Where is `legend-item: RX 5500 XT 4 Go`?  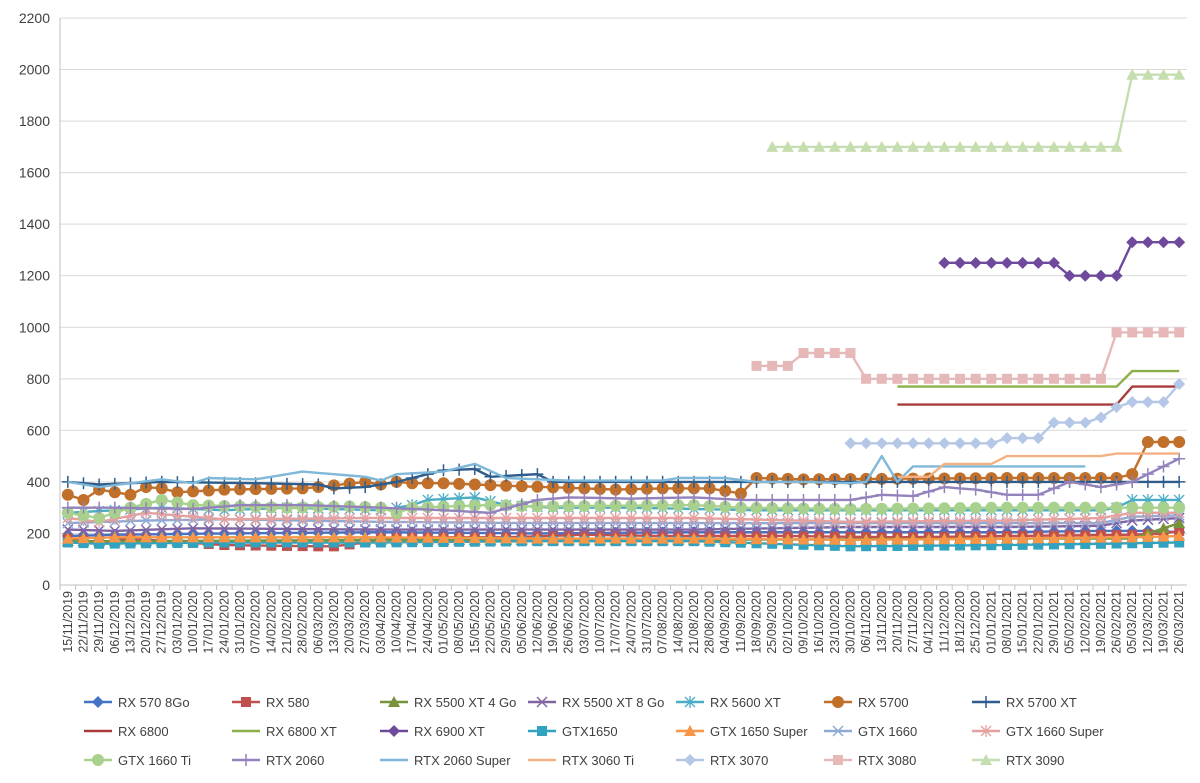
legend-item: RX 5500 XT 4 Go is located at coordinates (448, 702).